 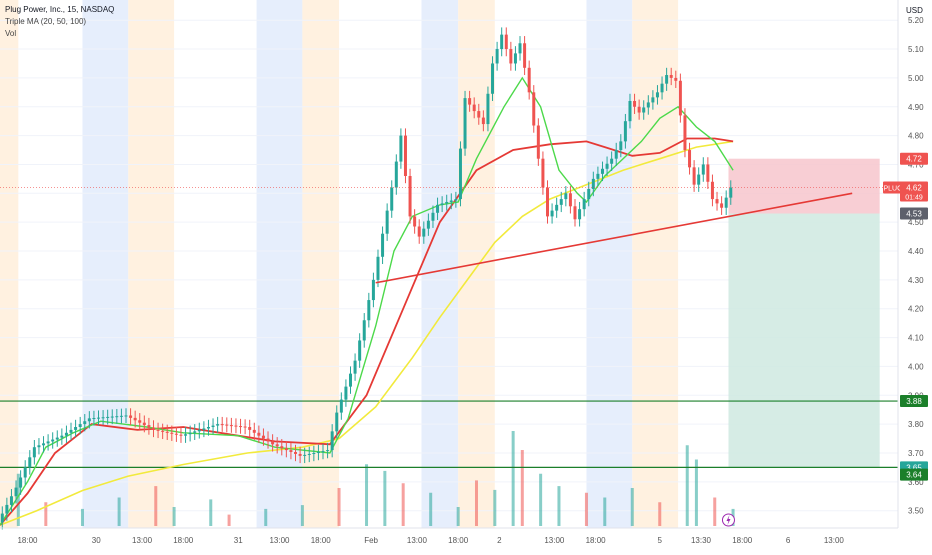 I want to click on entry-price-badge-bg, so click(x=914, y=213).